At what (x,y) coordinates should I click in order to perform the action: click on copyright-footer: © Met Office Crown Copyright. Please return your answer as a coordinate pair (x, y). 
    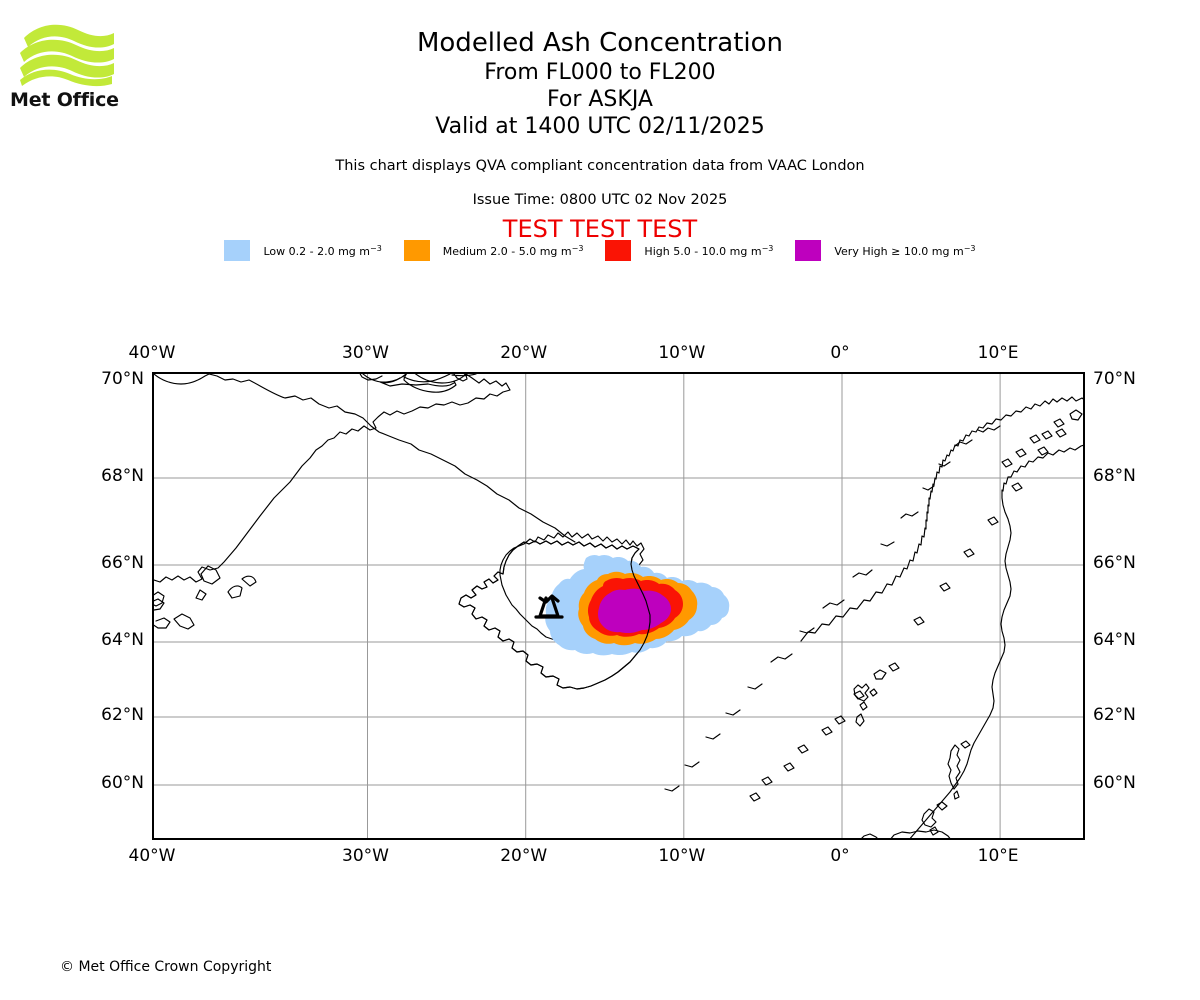
    Looking at the image, I should click on (166, 967).